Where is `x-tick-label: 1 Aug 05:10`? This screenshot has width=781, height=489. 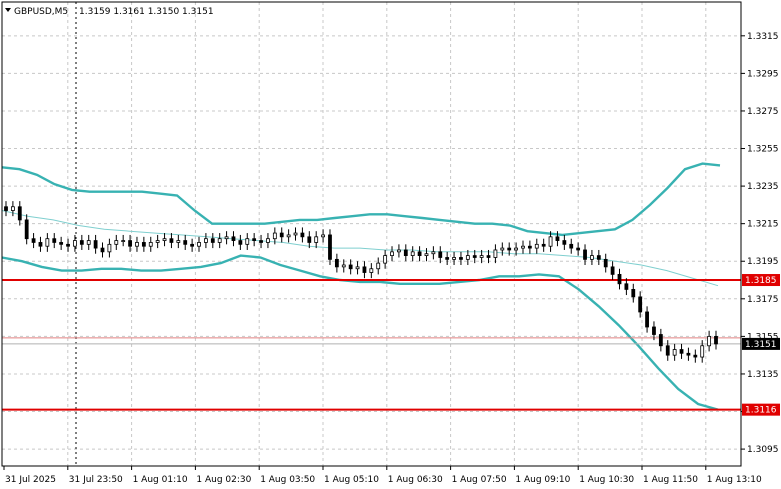 x-tick-label: 1 Aug 05:10 is located at coordinates (351, 480).